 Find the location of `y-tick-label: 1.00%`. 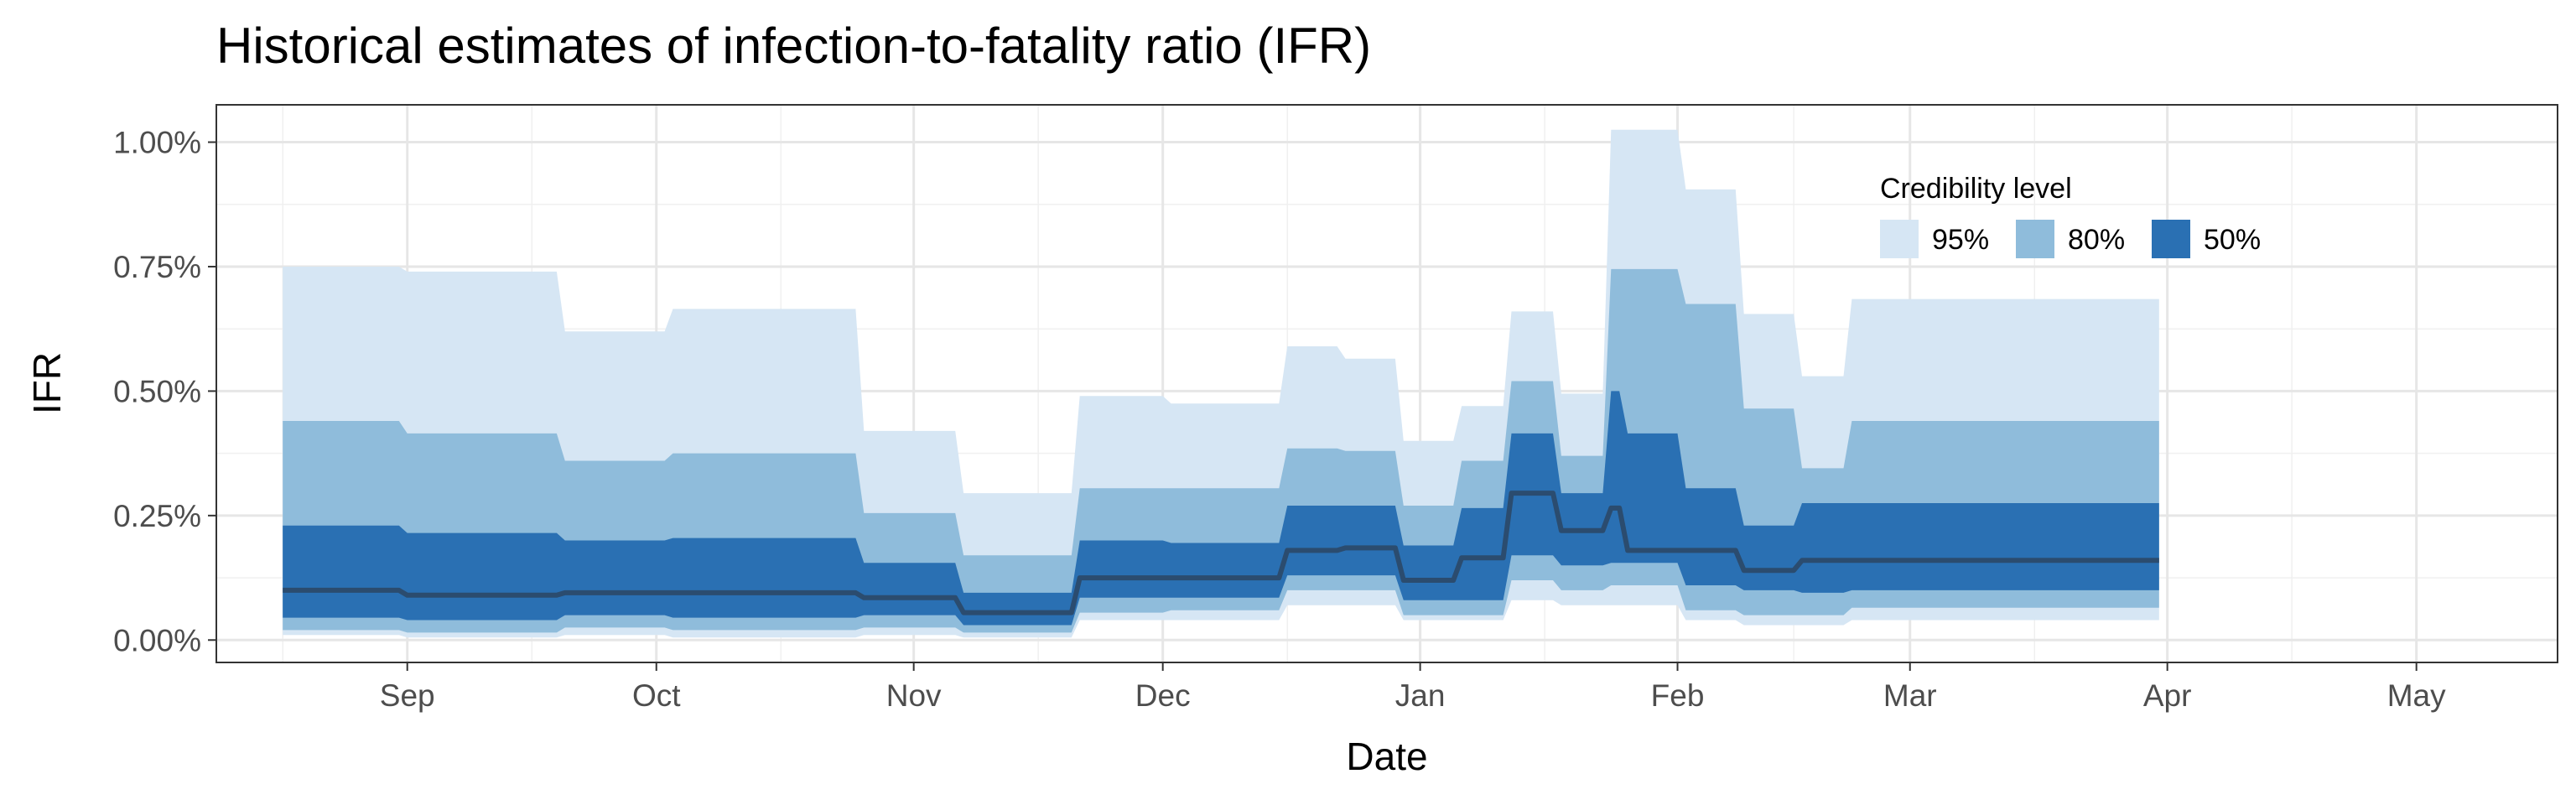

y-tick-label: 1.00% is located at coordinates (157, 143).